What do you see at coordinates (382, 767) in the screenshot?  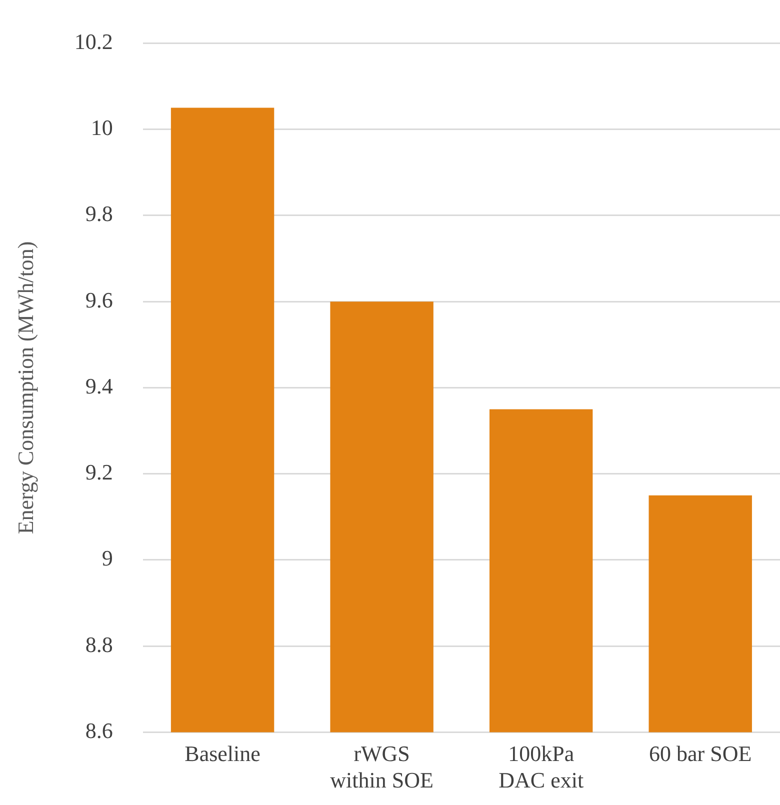 I see `x-tick-label: rWGS within SOE` at bounding box center [382, 767].